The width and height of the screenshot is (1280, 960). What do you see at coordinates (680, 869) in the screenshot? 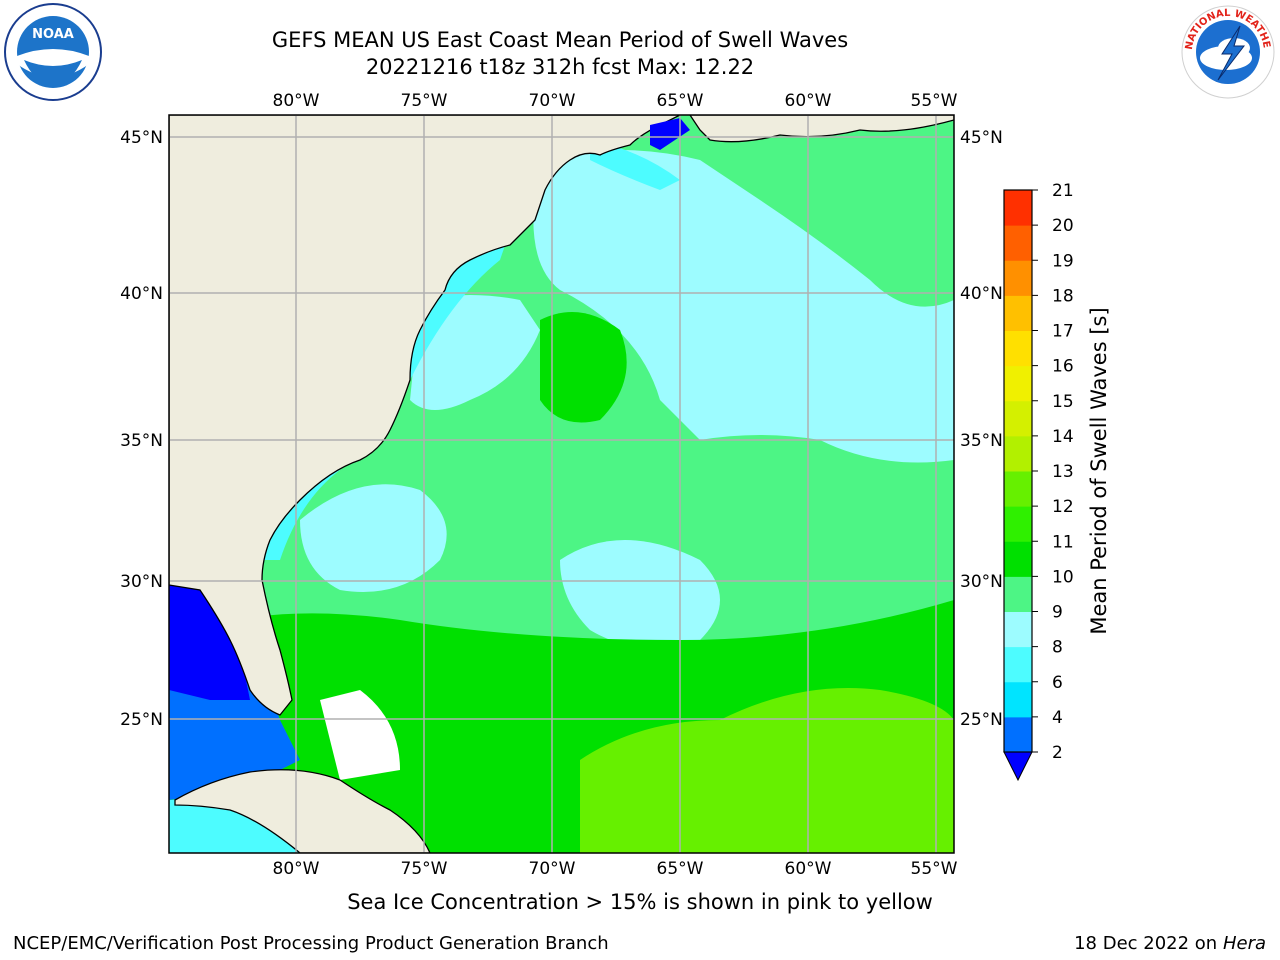
I see `lon-label-bottom: 65°W` at bounding box center [680, 869].